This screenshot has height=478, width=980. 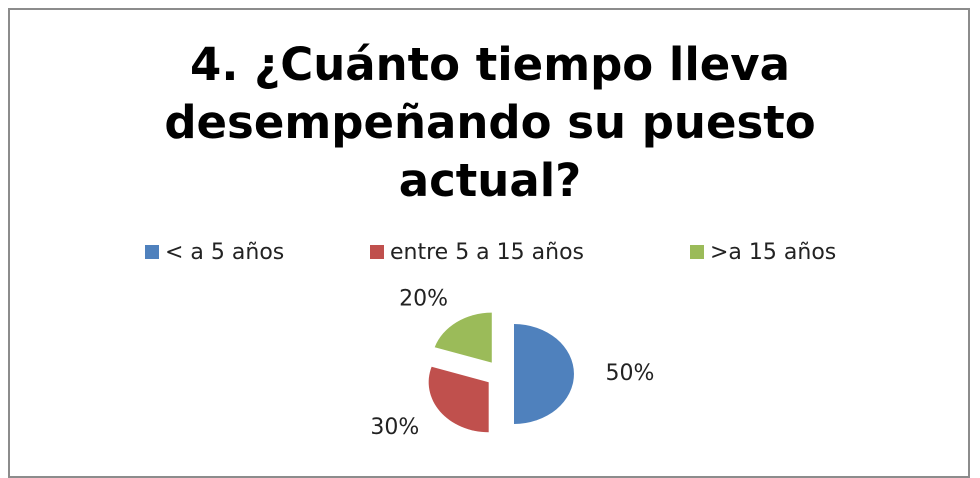 What do you see at coordinates (394, 427) in the screenshot?
I see `data-label: 30%` at bounding box center [394, 427].